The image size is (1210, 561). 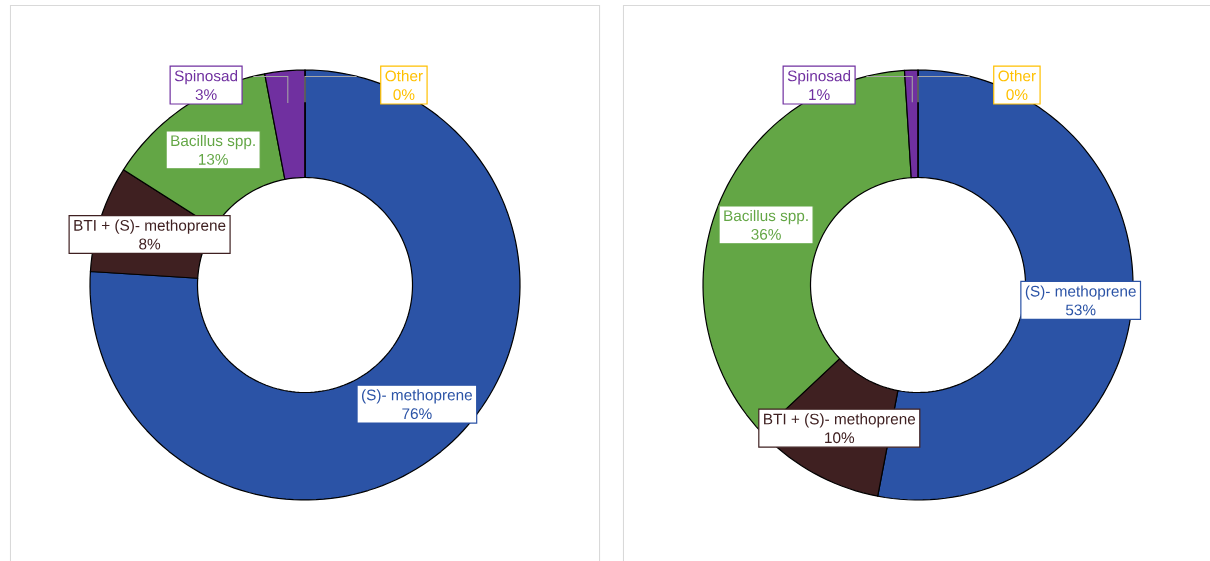 I want to click on data-label: 13%, so click(x=213, y=159).